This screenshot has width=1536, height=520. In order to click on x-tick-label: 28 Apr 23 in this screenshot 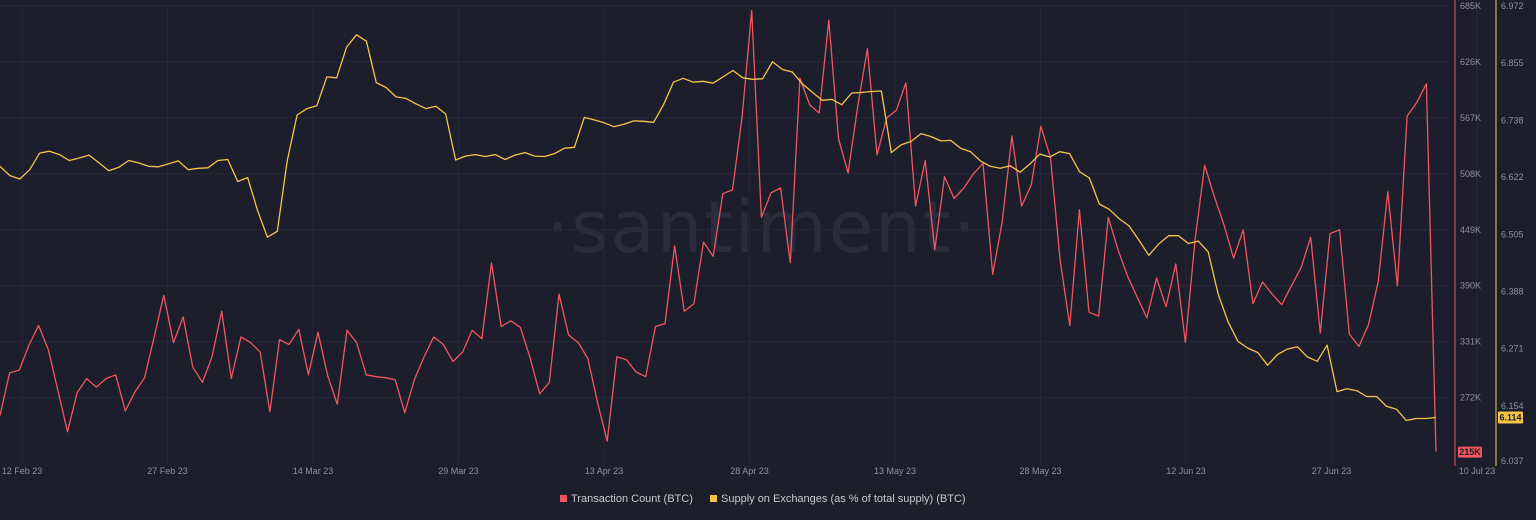, I will do `click(749, 471)`.